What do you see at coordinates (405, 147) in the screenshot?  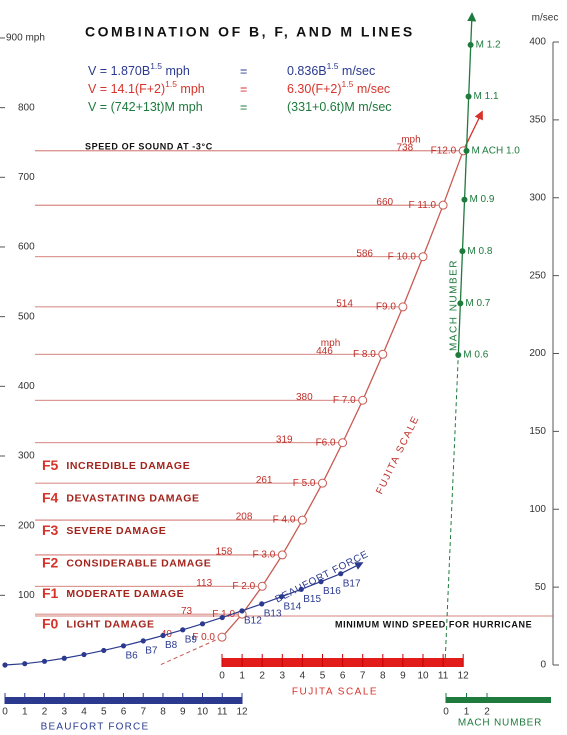 I see `fujita-mph: 738` at bounding box center [405, 147].